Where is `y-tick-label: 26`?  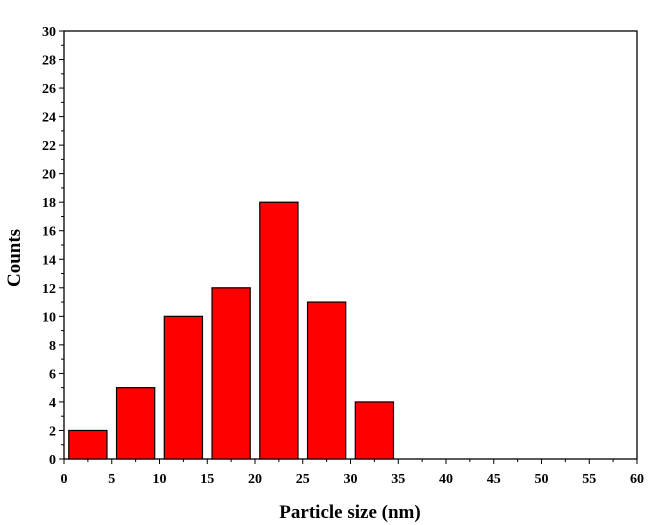
y-tick-label: 26 is located at coordinates (49, 89).